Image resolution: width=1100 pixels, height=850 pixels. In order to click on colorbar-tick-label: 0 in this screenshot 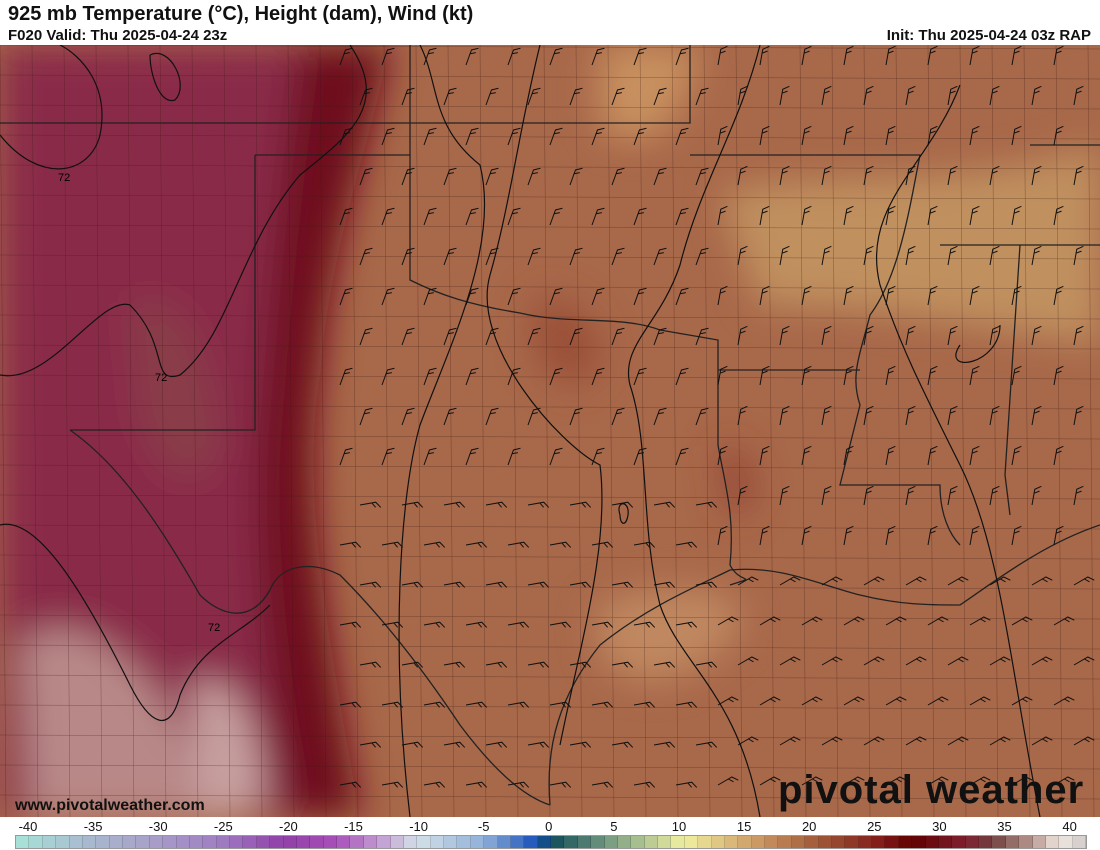, I will do `click(549, 826)`.